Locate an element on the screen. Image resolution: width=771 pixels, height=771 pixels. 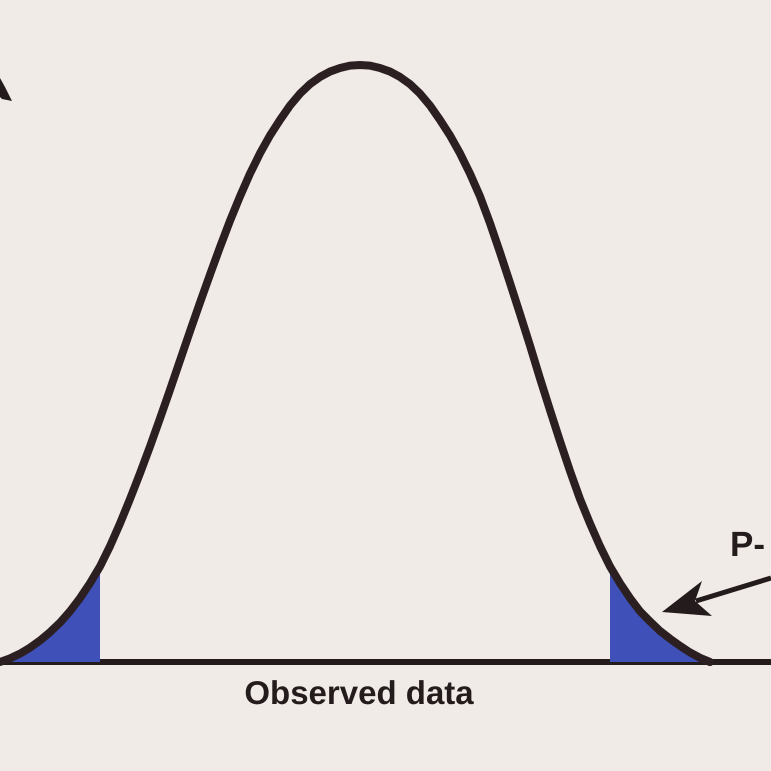
x-axis-title: Observed data is located at coordinates (359, 692).